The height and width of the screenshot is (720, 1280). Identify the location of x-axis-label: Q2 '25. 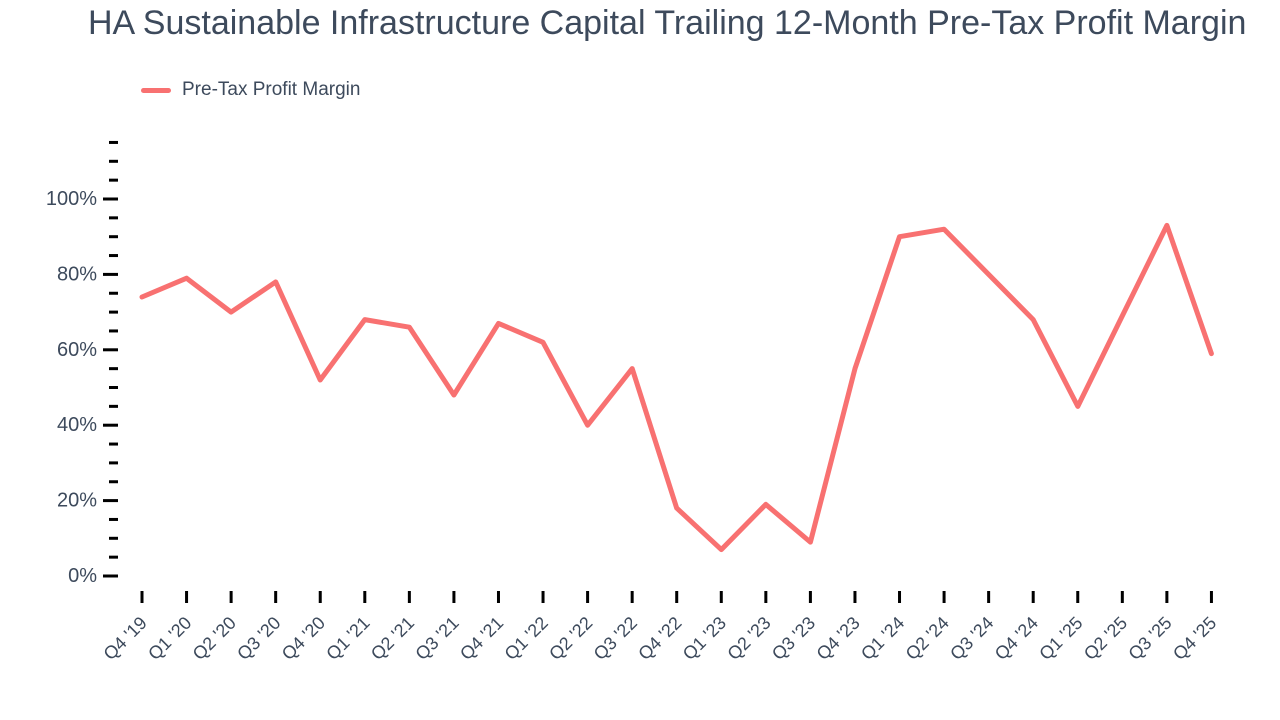
(1105, 638).